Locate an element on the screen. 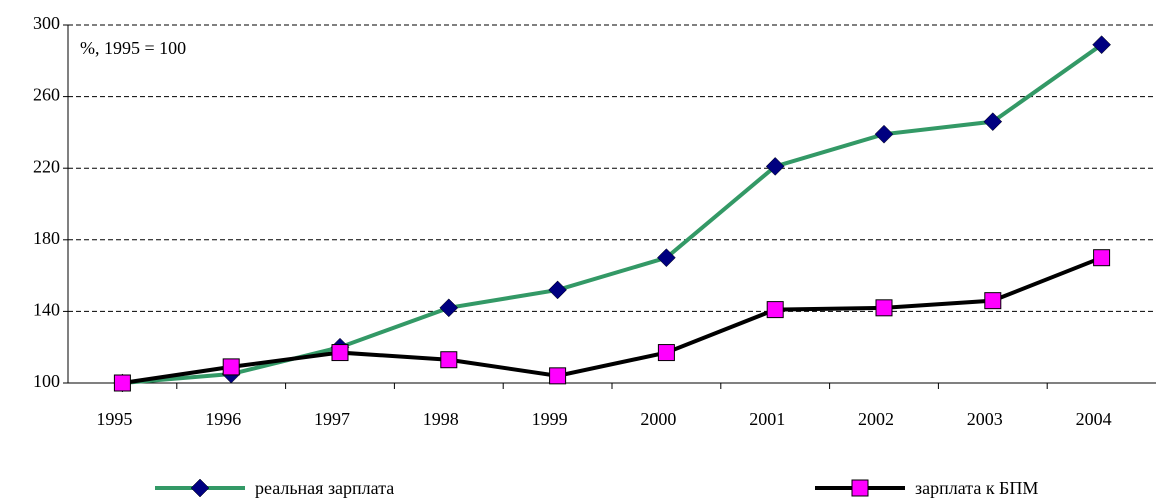 The image size is (1158, 503). x-tick-label: 1995 is located at coordinates (114, 419).